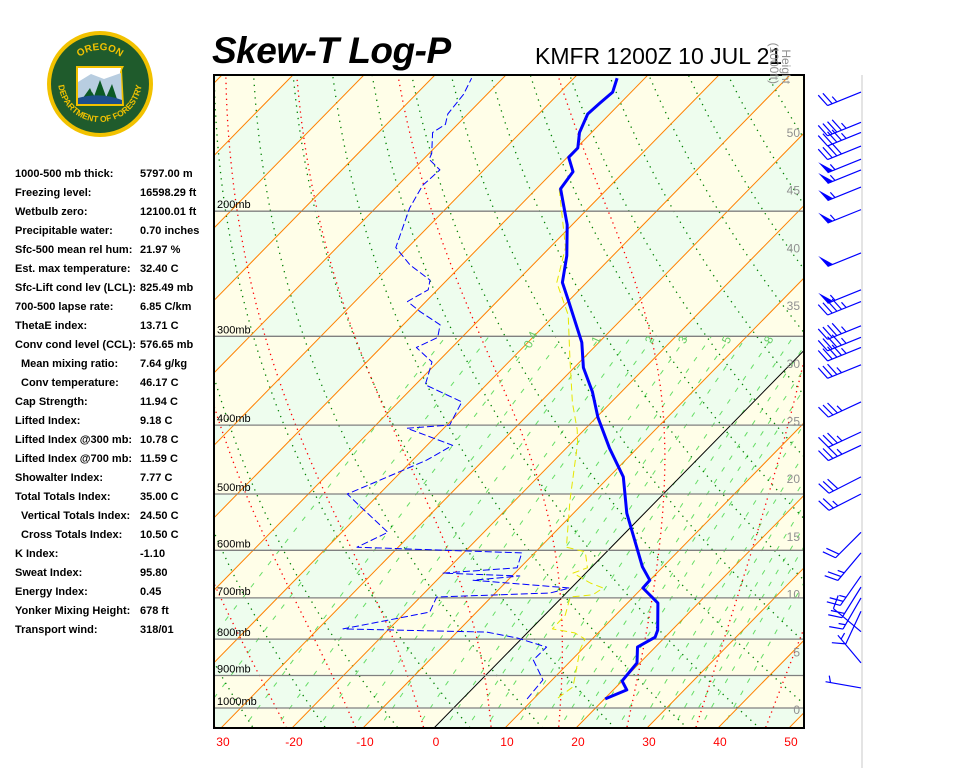 The width and height of the screenshot is (960, 768). I want to click on stat-label: Sfc-500 mean rel hum:, so click(74, 250).